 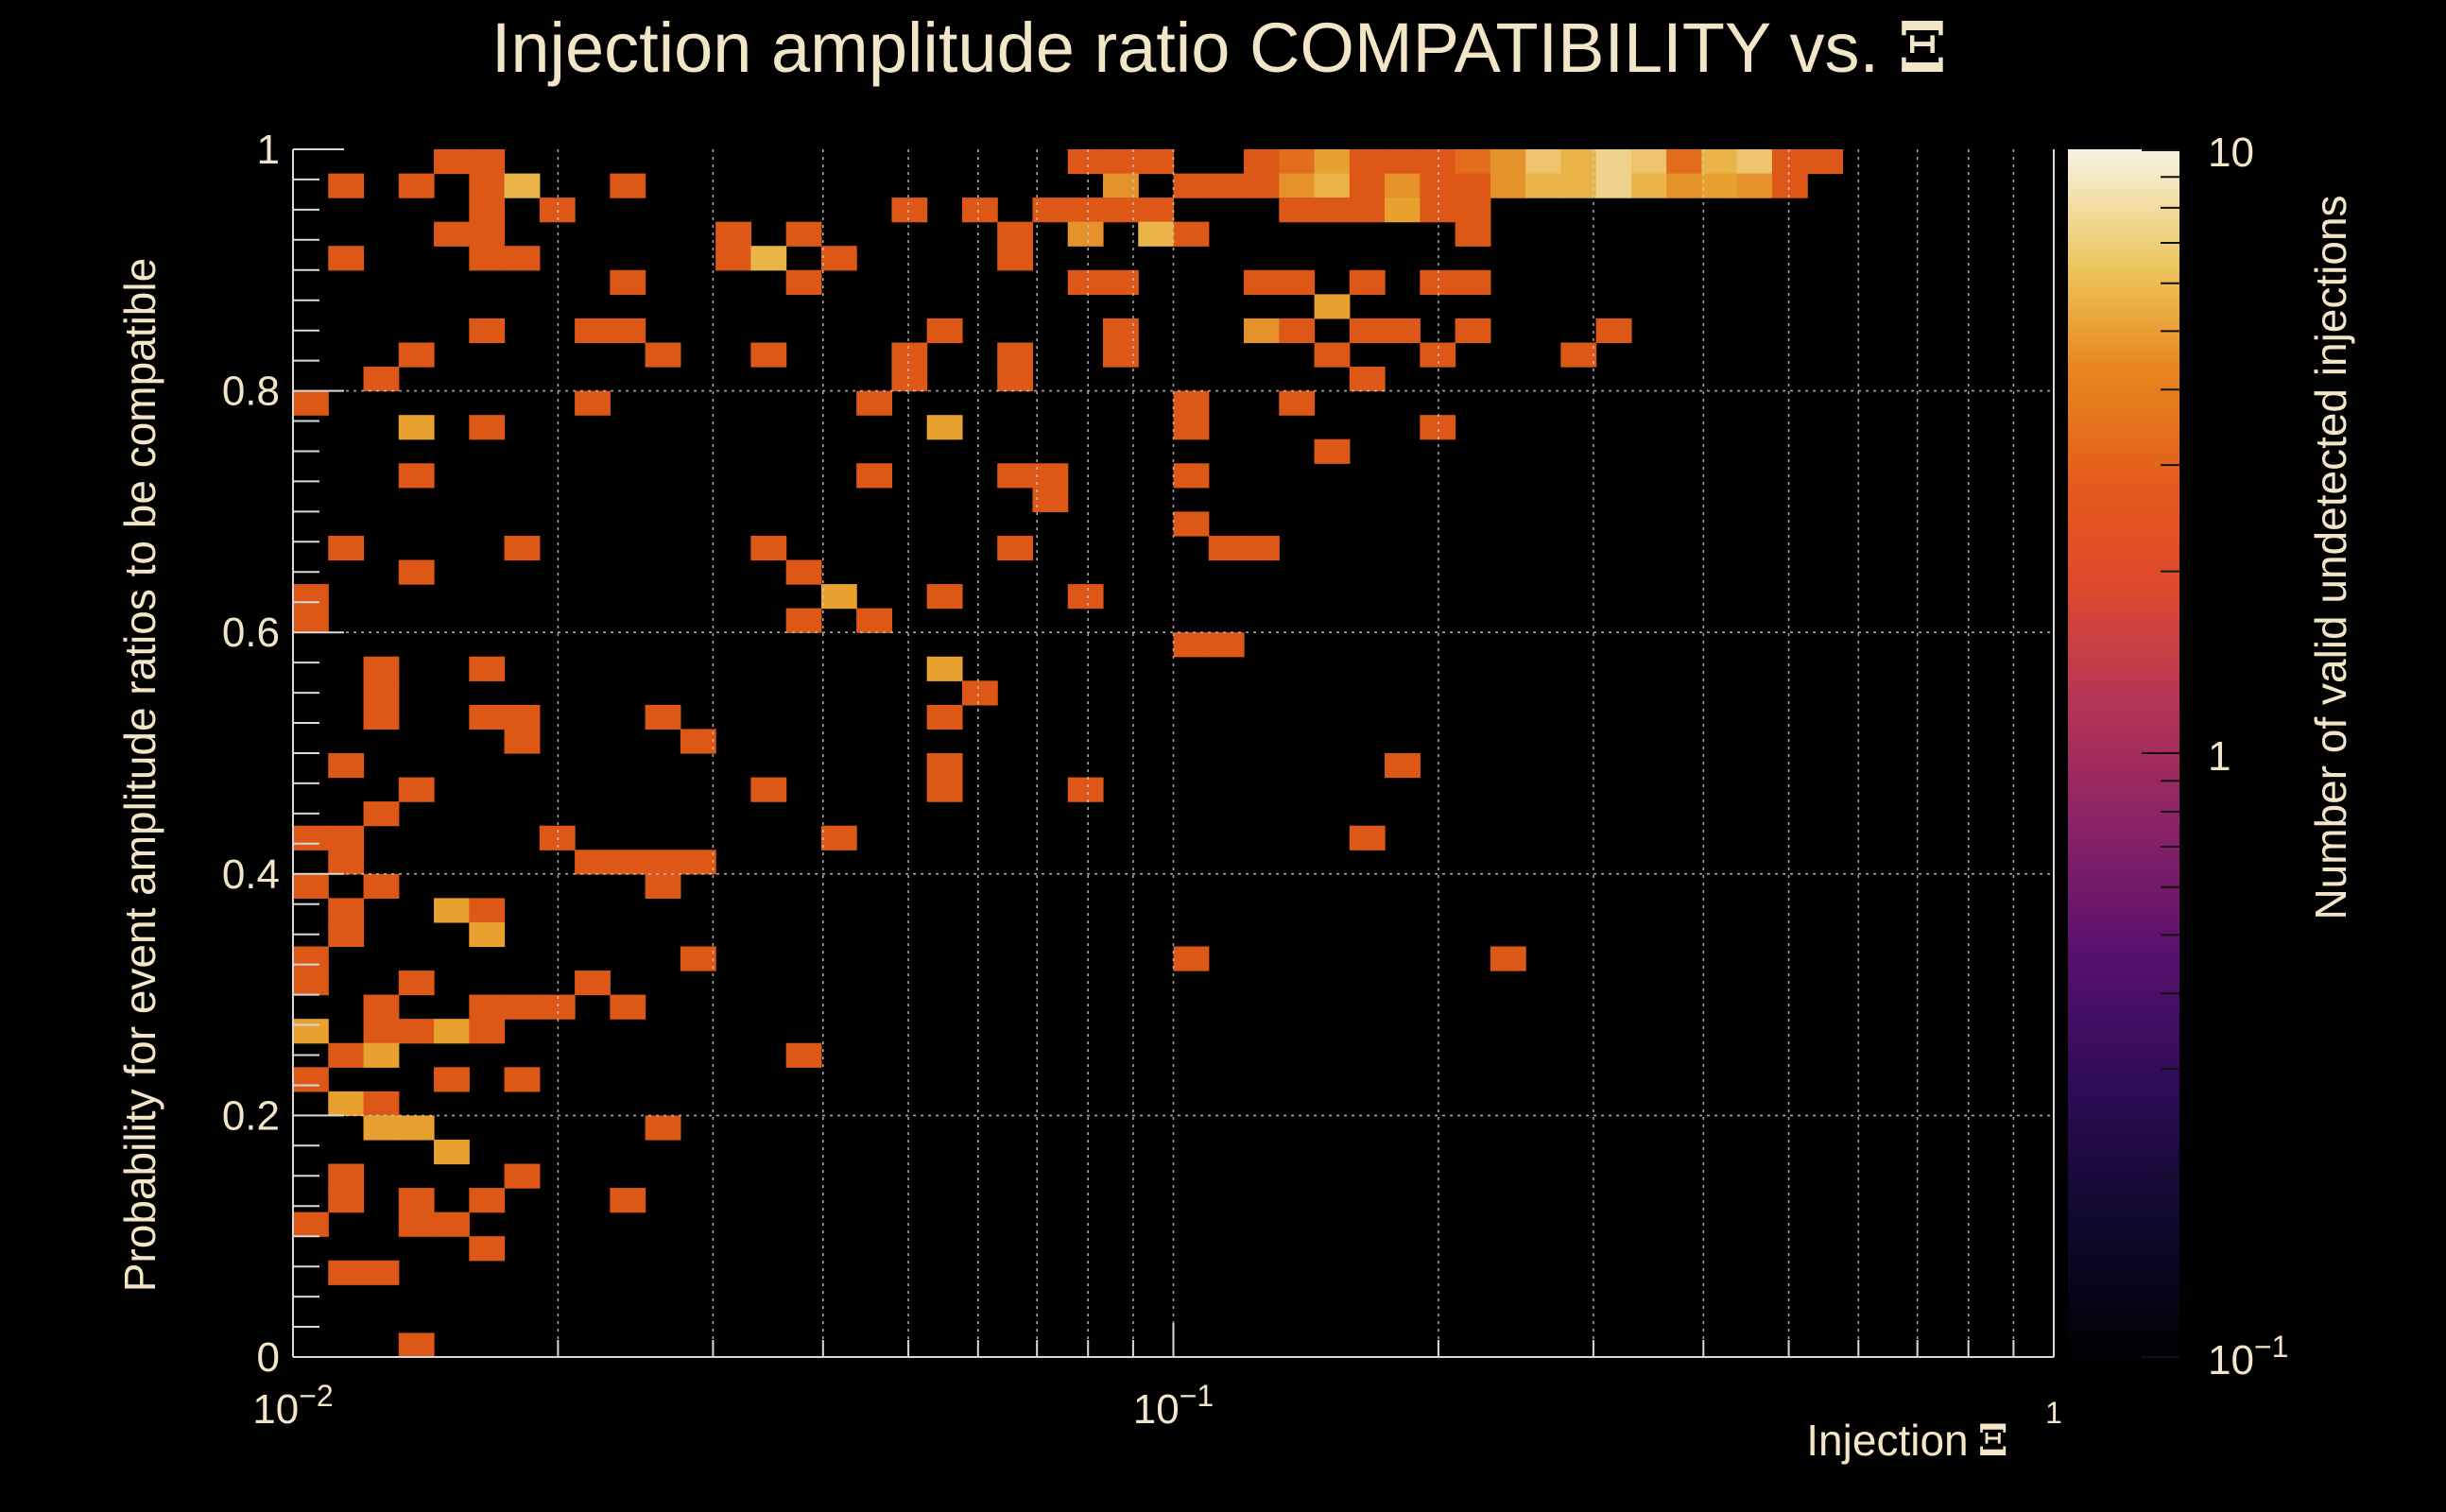 I want to click on x-tick-label: 10−1, so click(x=1173, y=1406).